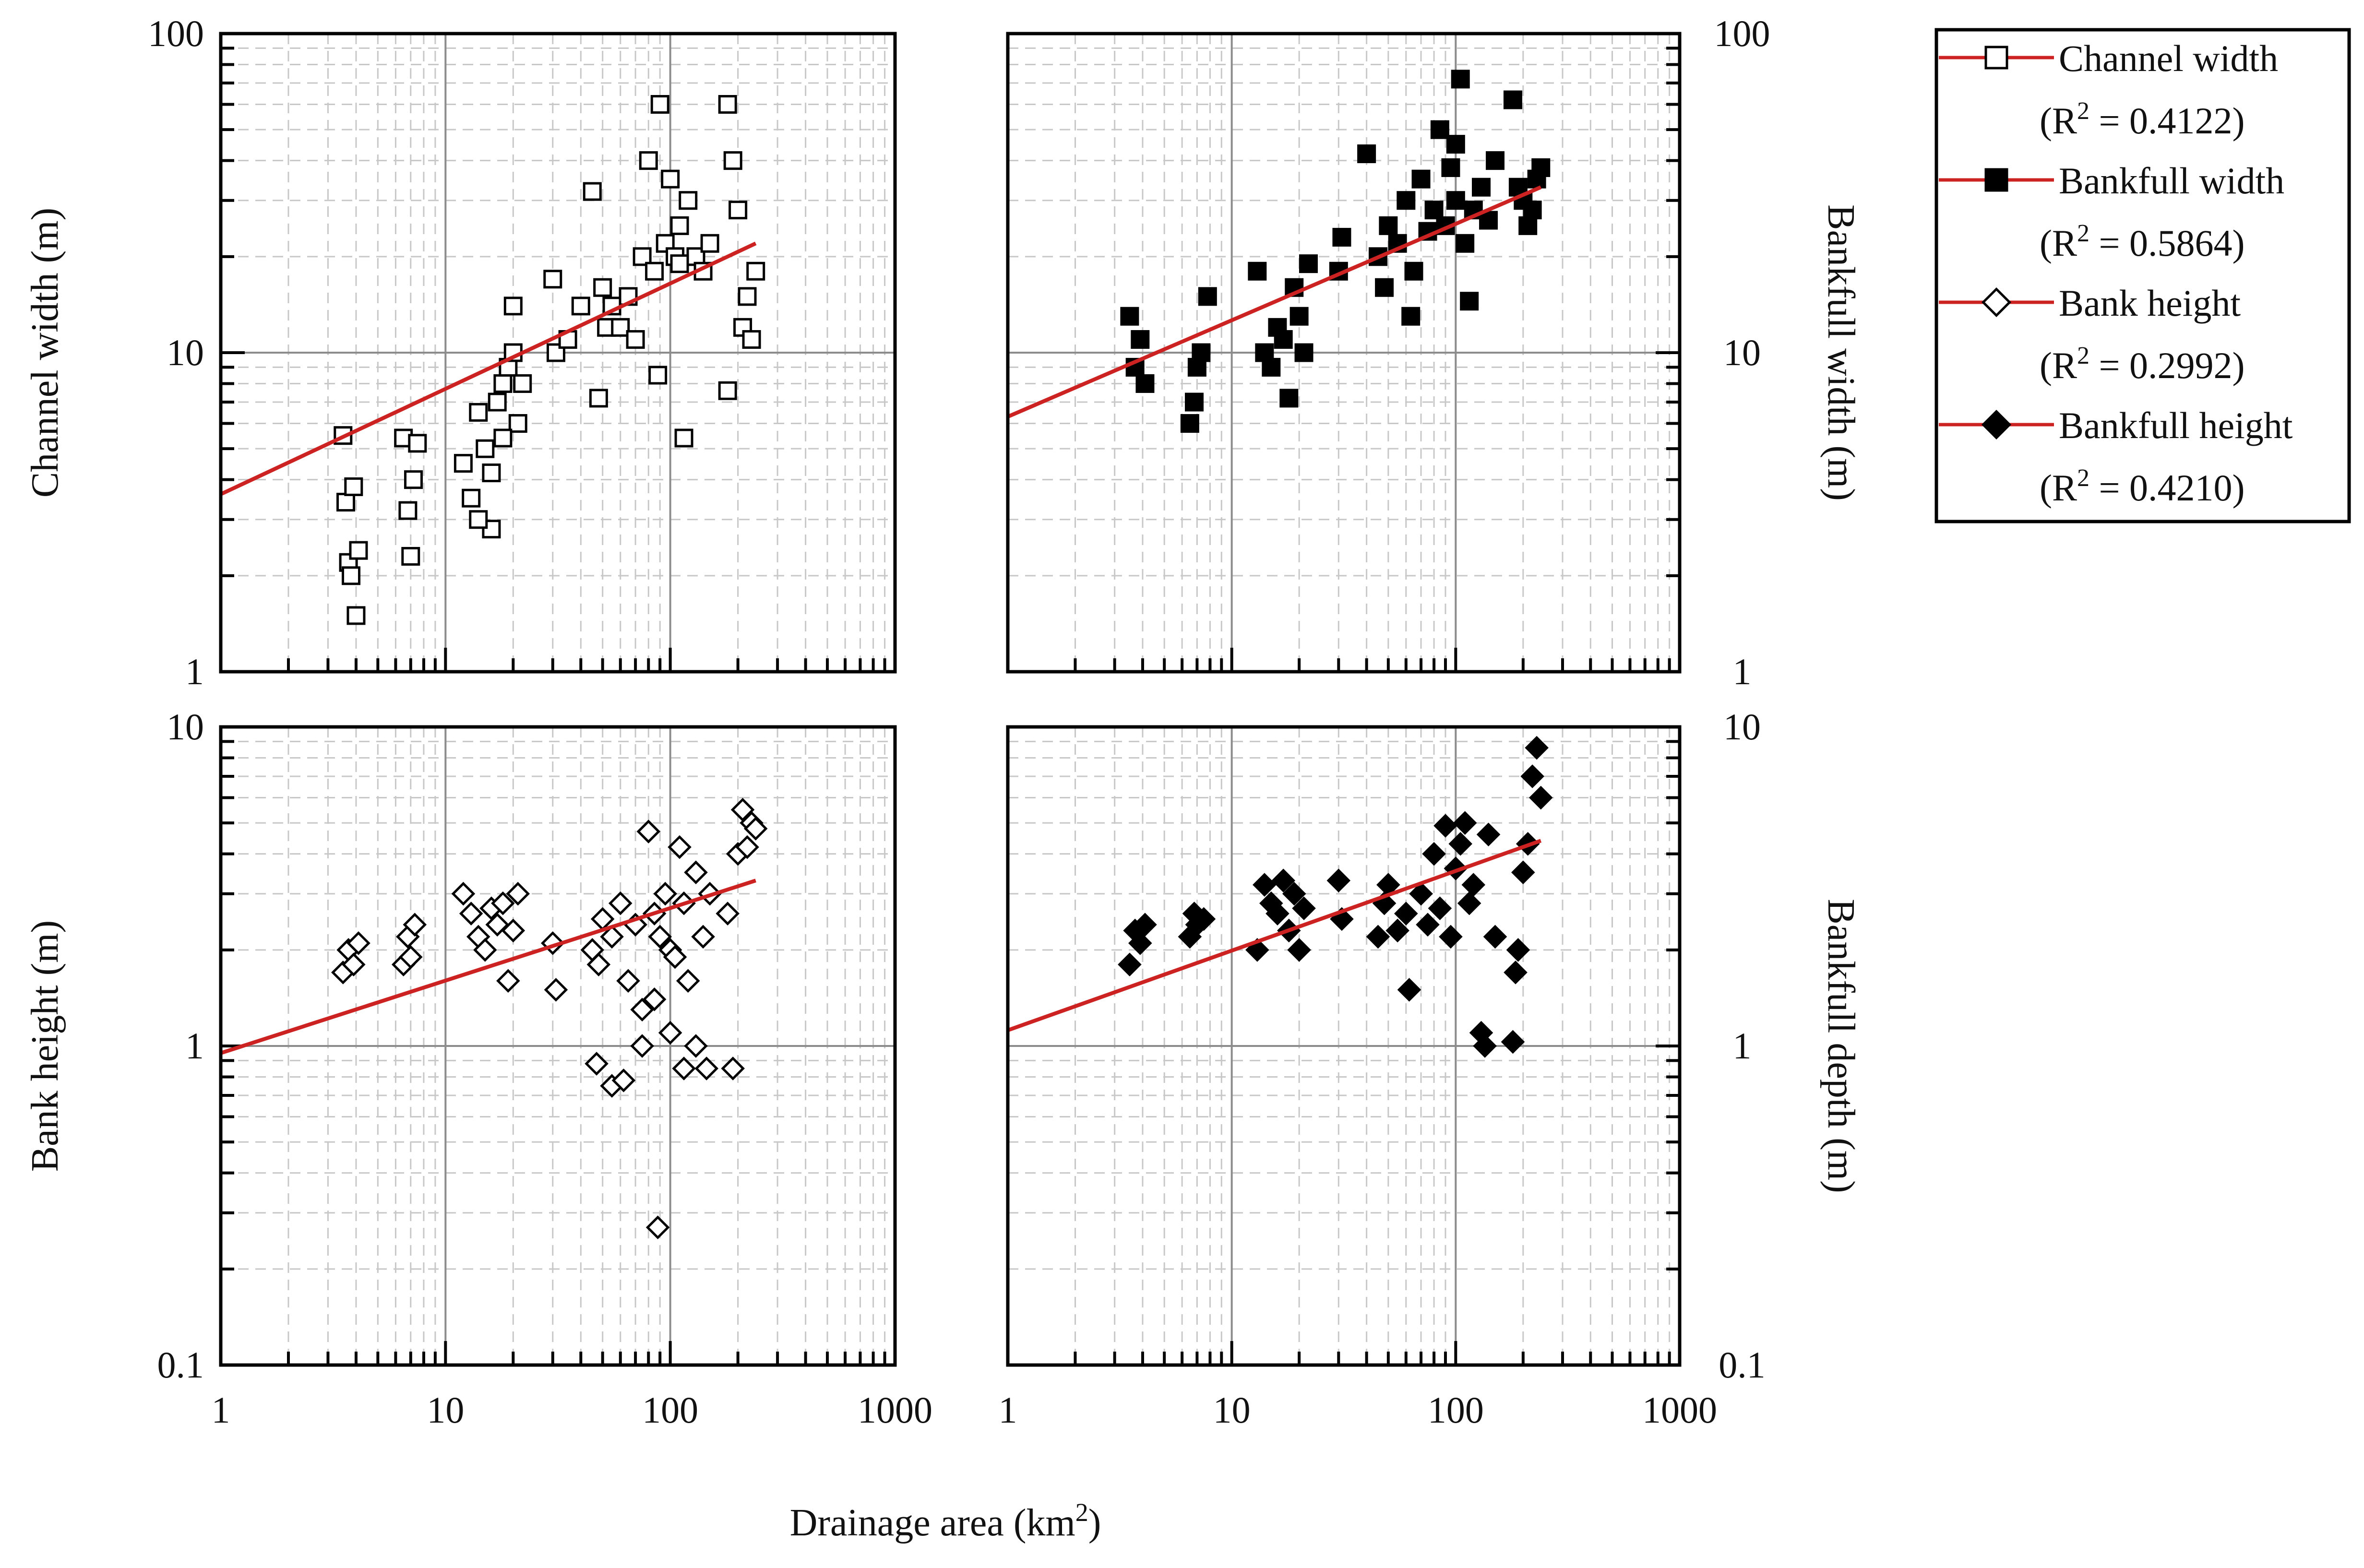  Describe the element at coordinates (2168, 58) in the screenshot. I see `legend-label: Channel width` at that location.